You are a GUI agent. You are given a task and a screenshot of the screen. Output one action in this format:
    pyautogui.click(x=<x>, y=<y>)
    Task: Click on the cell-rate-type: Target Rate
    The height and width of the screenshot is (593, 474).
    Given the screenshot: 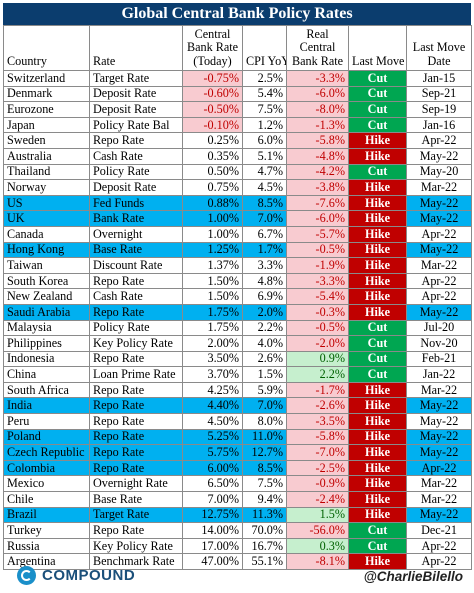 What is the action you would take?
    pyautogui.click(x=136, y=78)
    